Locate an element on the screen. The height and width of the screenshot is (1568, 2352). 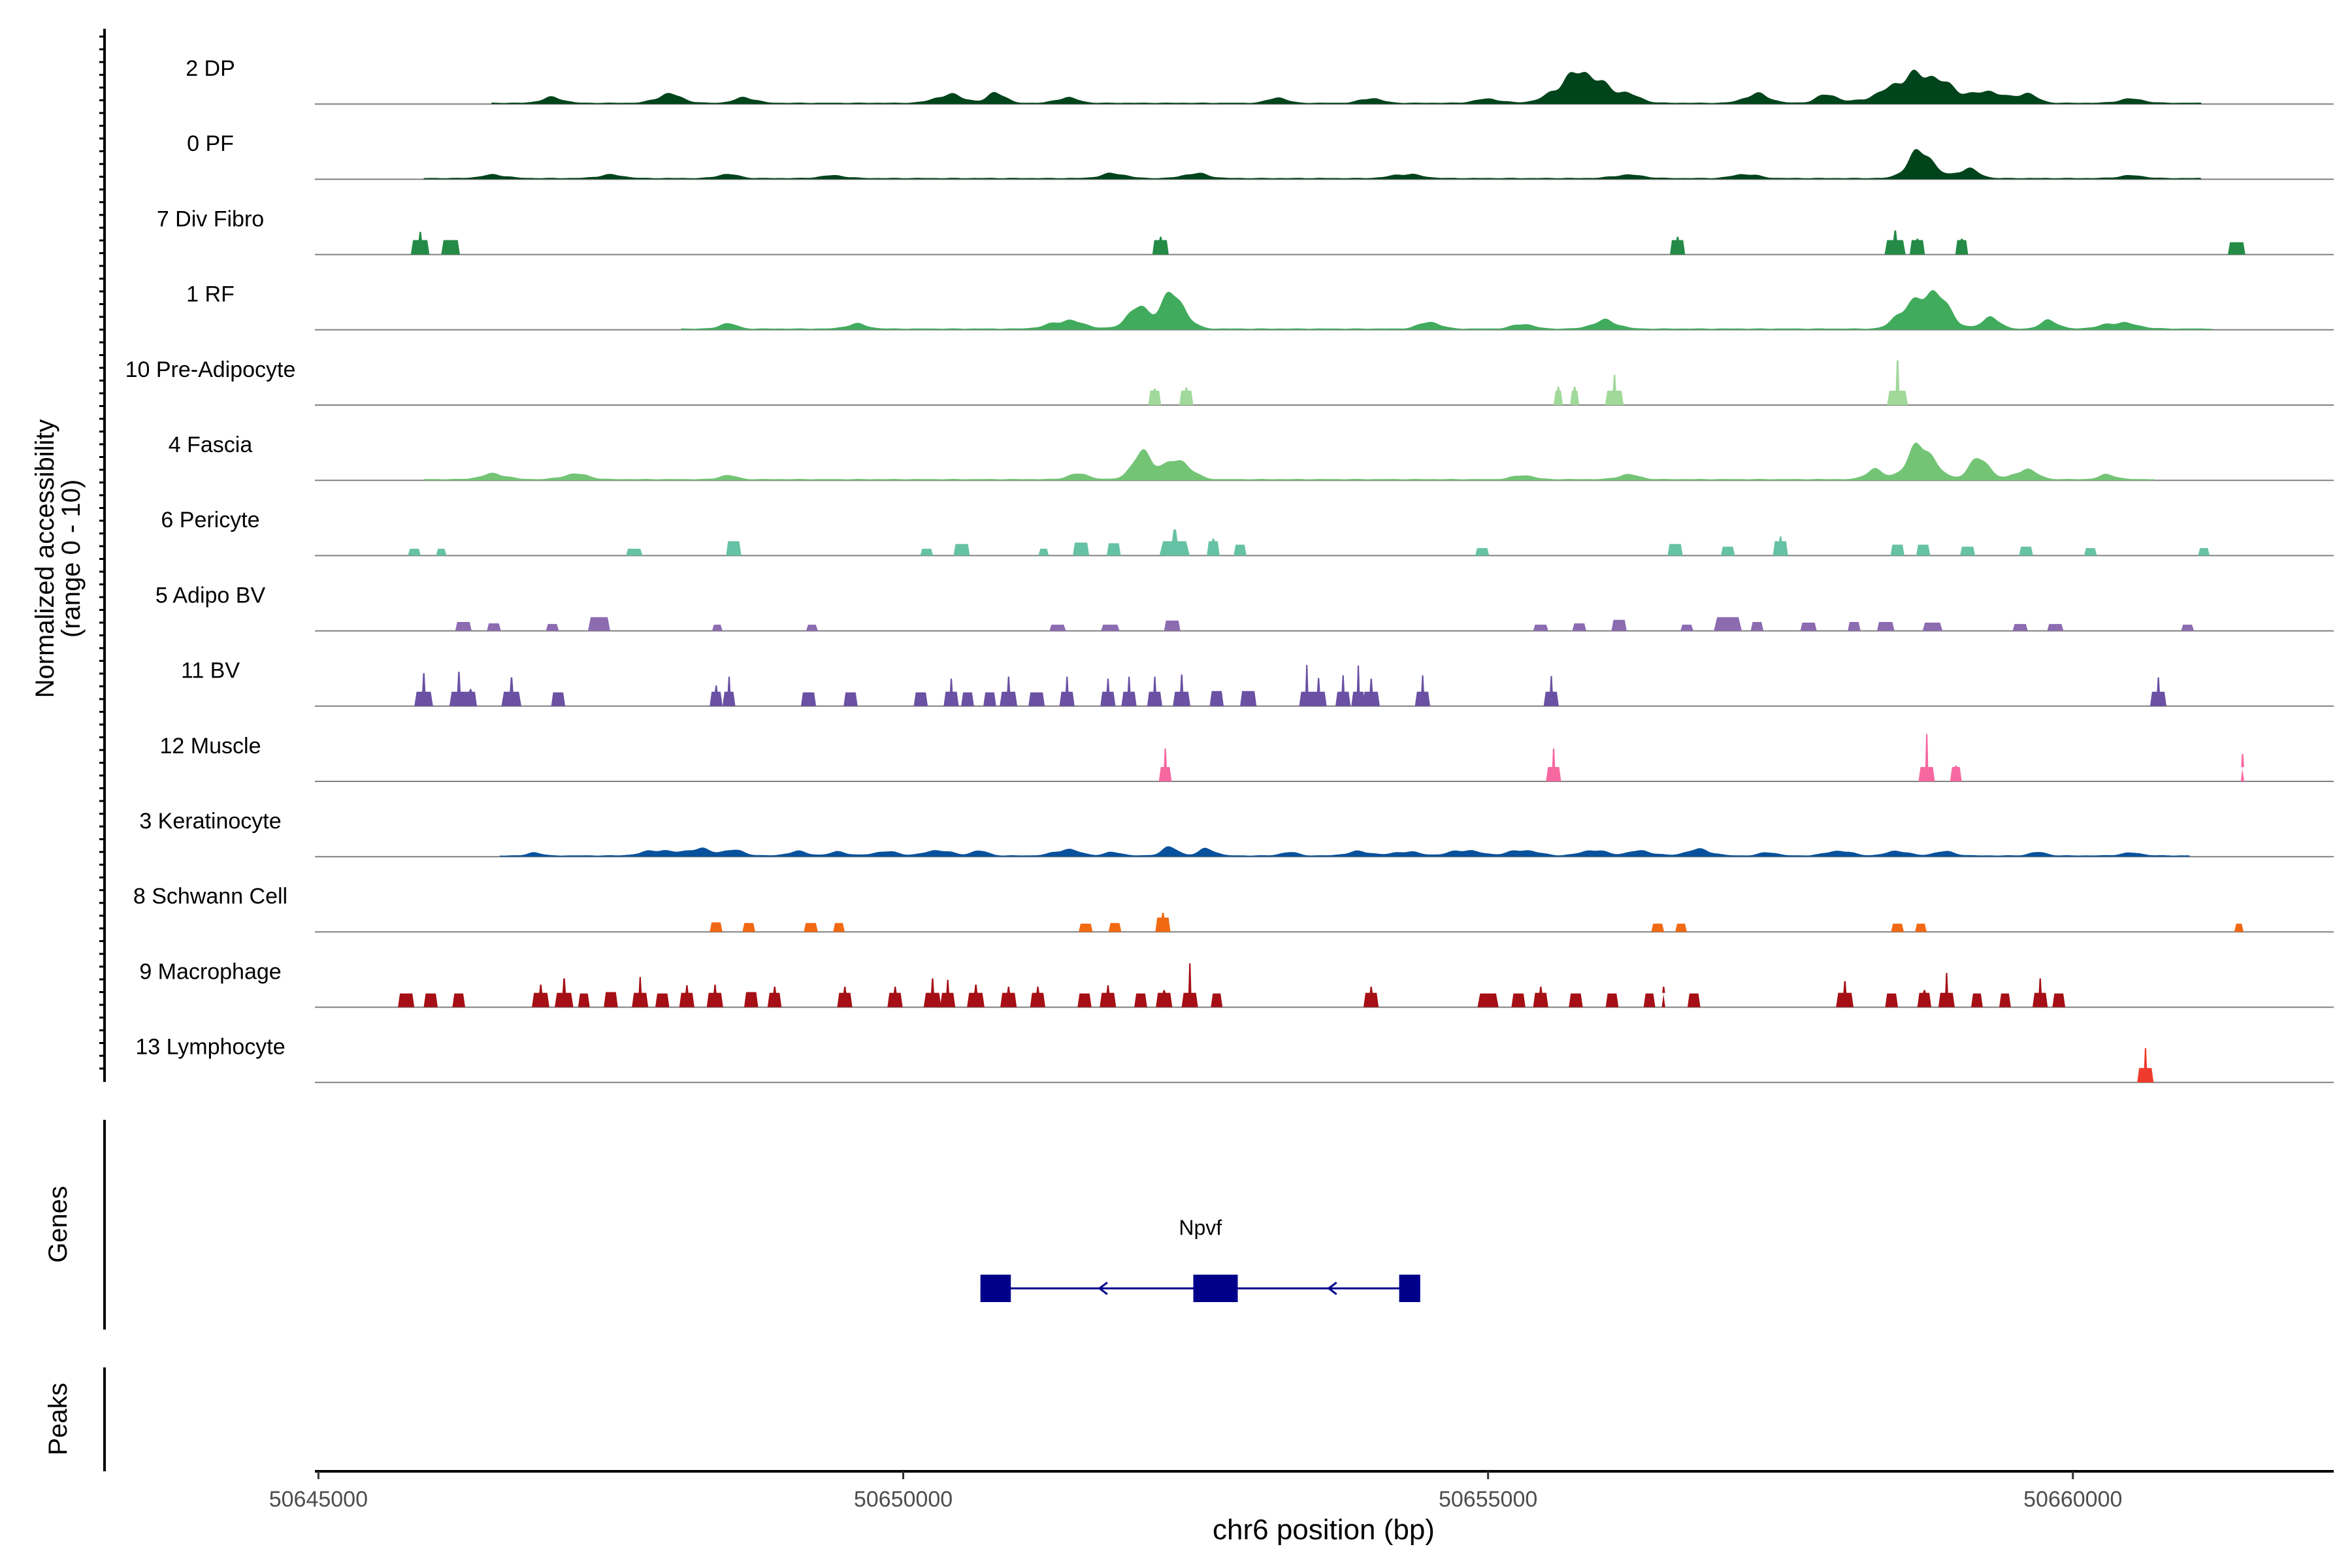
gene-npvf: Npvf is located at coordinates (1200, 1259).